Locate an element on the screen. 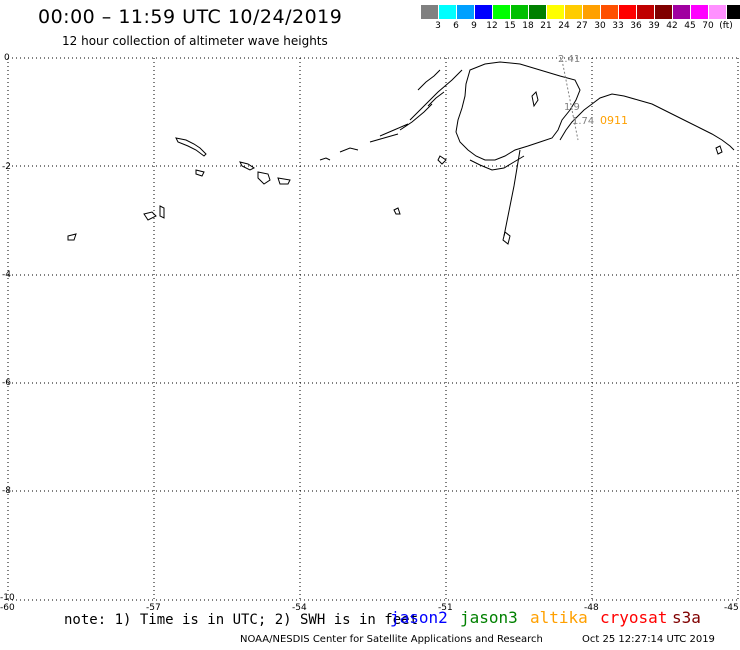 The width and height of the screenshot is (740, 650). lat-label-minus10: -10 is located at coordinates (7, 598).